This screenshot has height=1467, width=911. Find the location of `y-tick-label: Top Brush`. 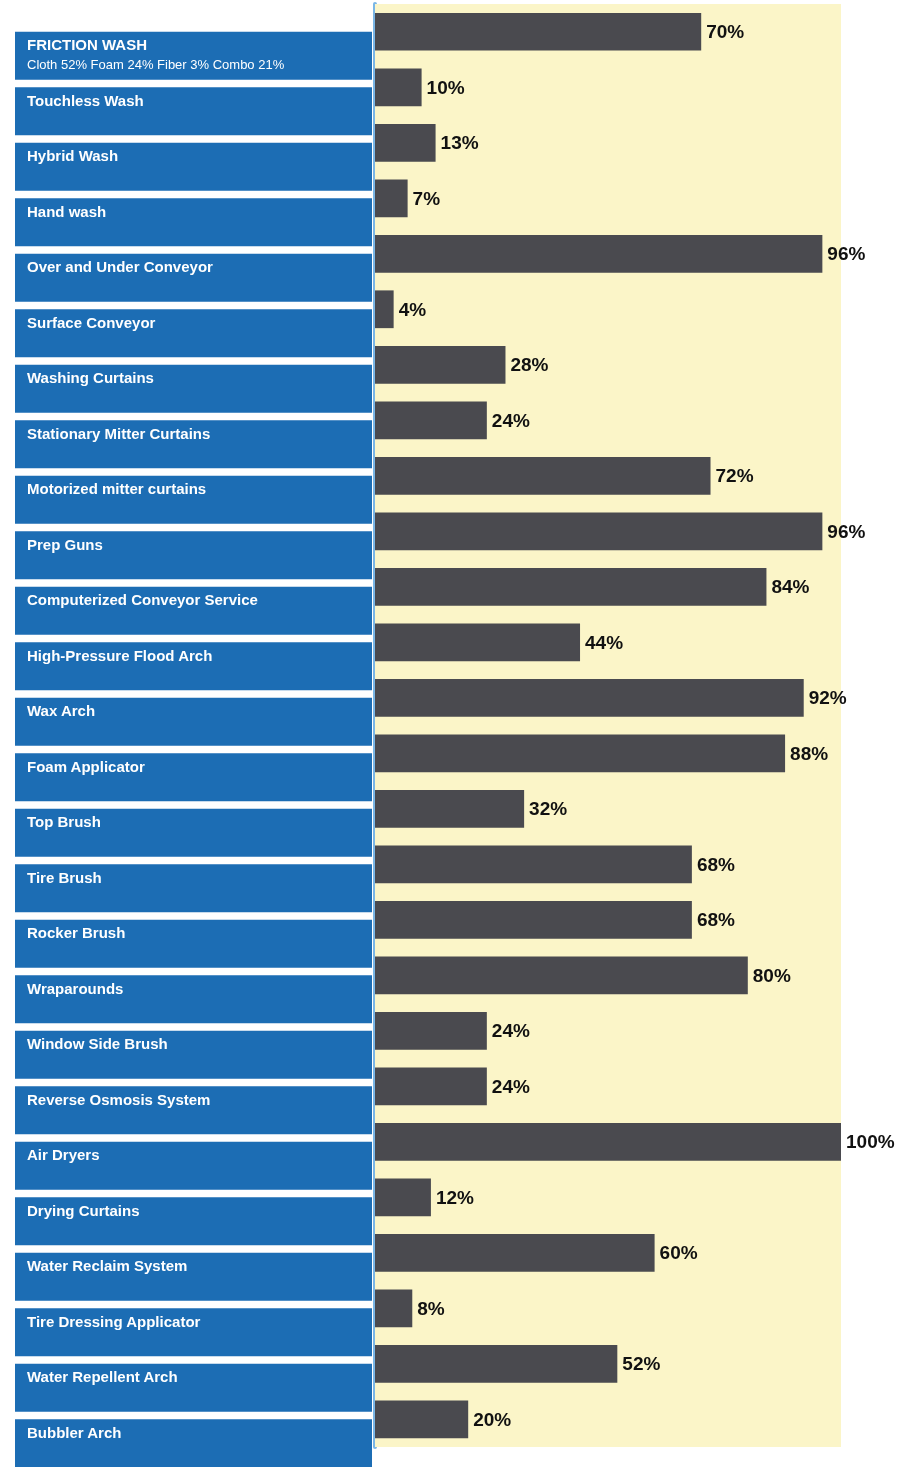

y-tick-label: Top Brush is located at coordinates (64, 822).